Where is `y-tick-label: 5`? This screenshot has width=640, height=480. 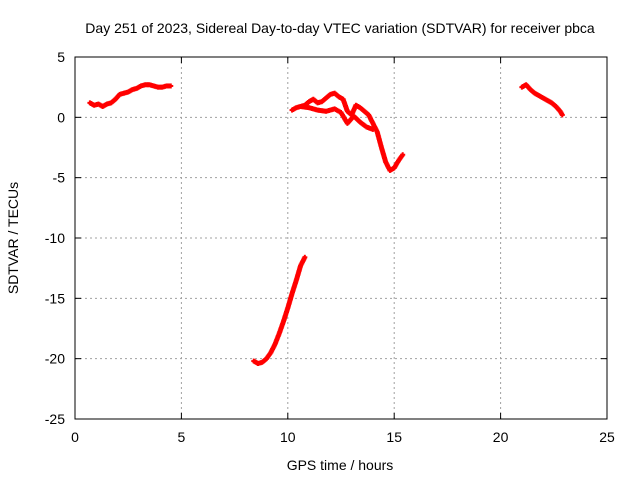
y-tick-label: 5 is located at coordinates (61, 57).